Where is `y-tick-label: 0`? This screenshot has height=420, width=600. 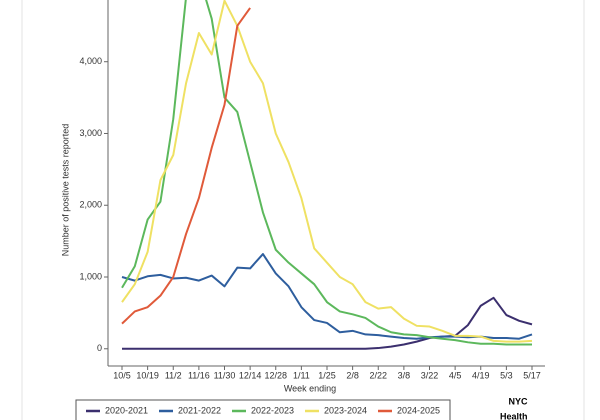
y-tick-label: 0 is located at coordinates (99, 348).